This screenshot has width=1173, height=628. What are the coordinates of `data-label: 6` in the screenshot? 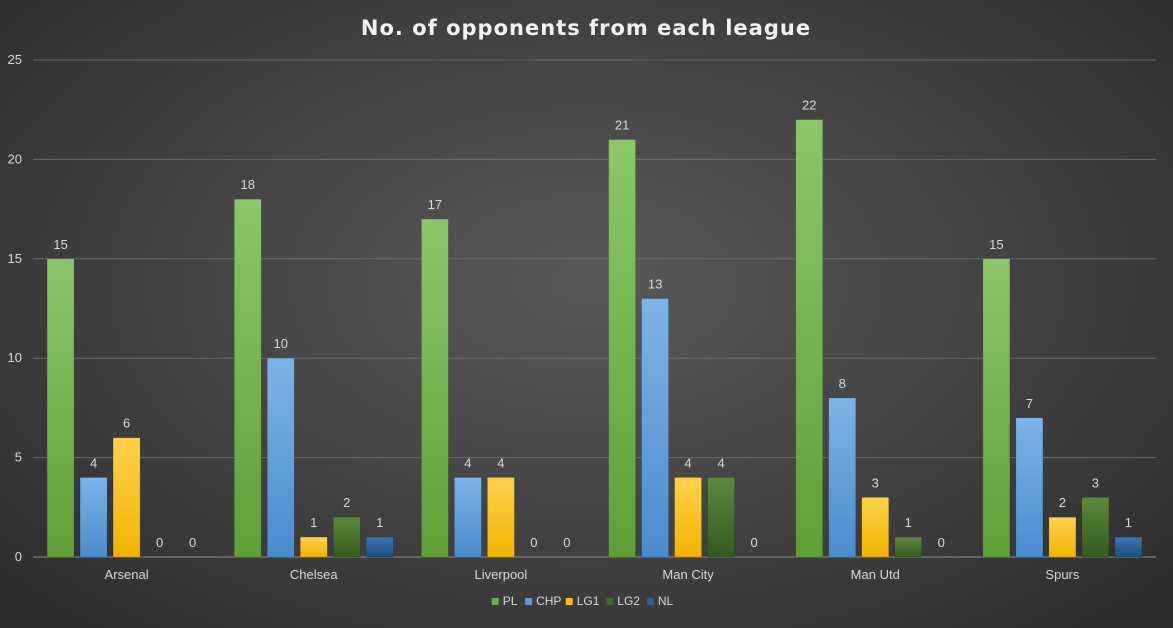 It's located at (126, 423).